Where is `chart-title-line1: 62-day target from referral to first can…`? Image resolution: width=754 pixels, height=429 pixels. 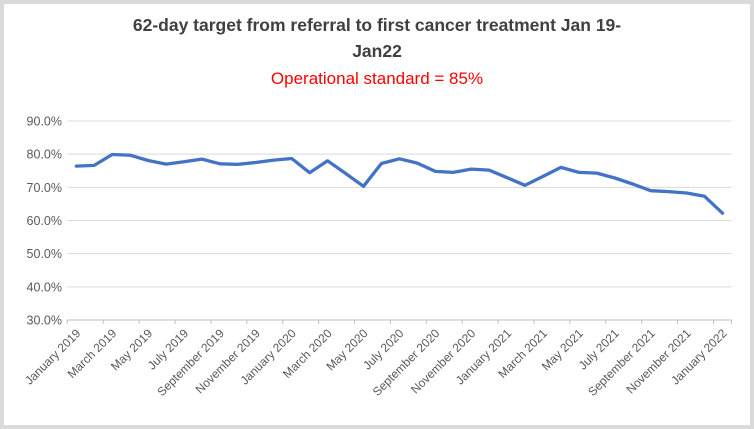 chart-title-line1: 62-day target from referral to first can… is located at coordinates (377, 25).